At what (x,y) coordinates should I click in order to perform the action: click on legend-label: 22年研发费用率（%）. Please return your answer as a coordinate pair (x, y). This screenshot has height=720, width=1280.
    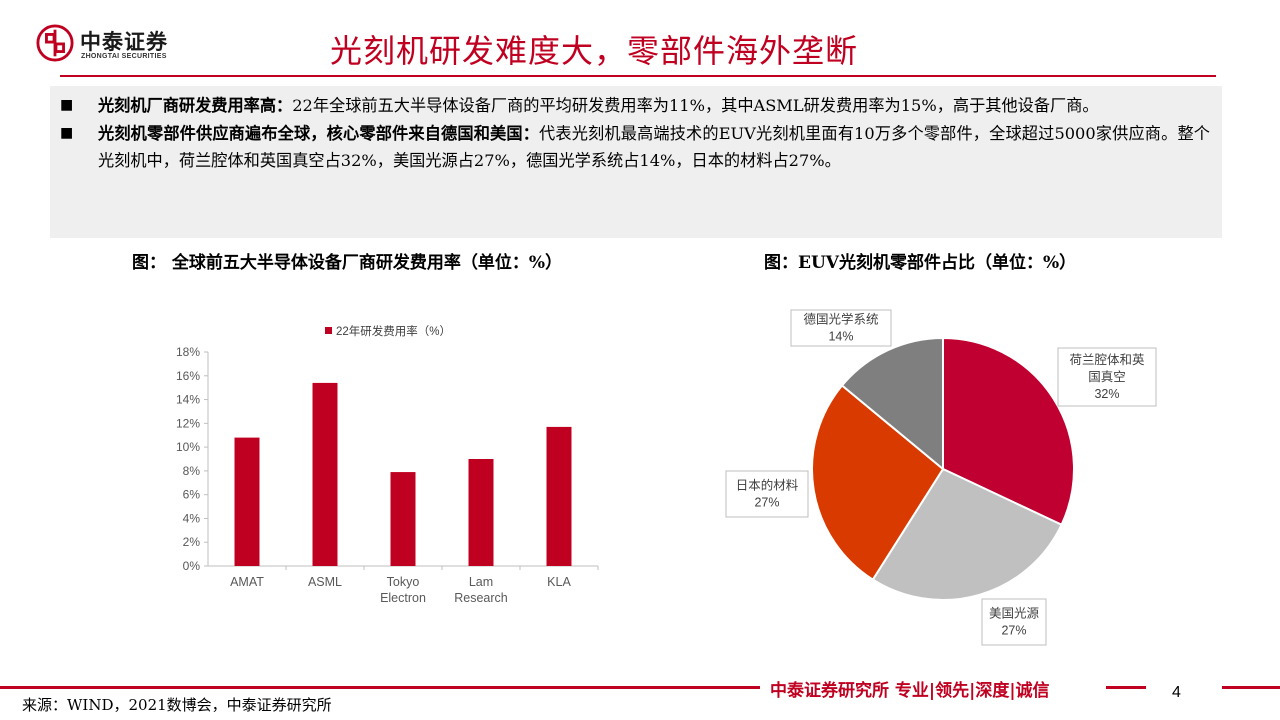
    Looking at the image, I should click on (393, 331).